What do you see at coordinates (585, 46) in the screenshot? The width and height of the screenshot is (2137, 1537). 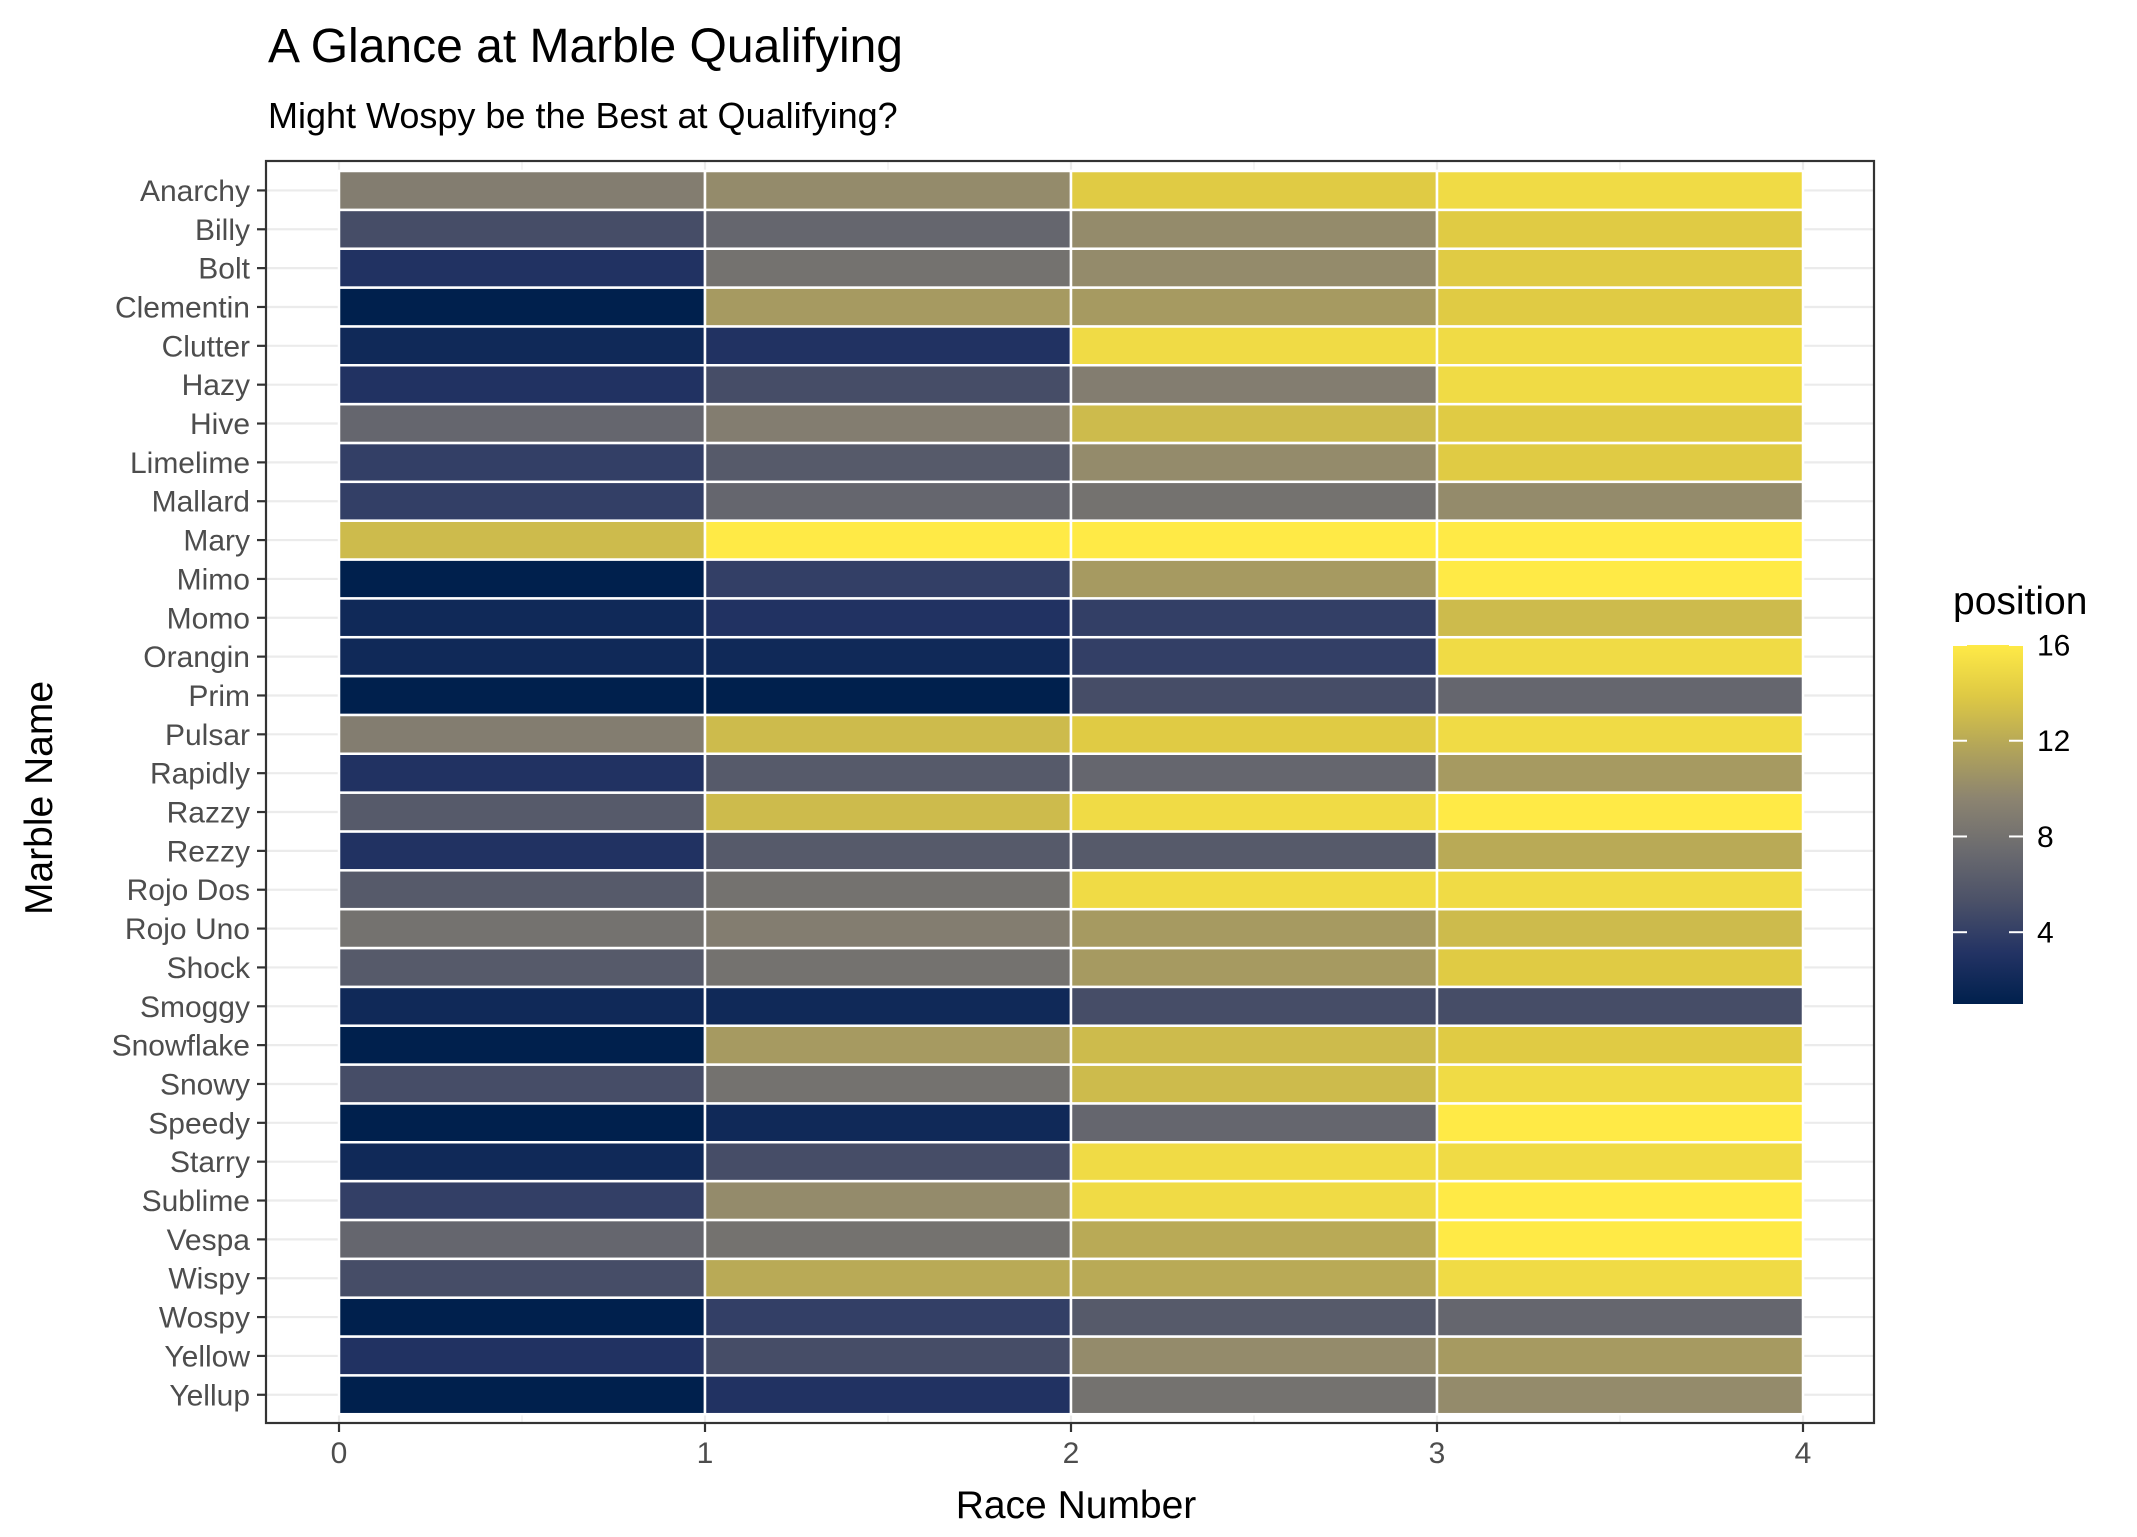 I see `chart-title: A Glance at Marble Qualifying` at bounding box center [585, 46].